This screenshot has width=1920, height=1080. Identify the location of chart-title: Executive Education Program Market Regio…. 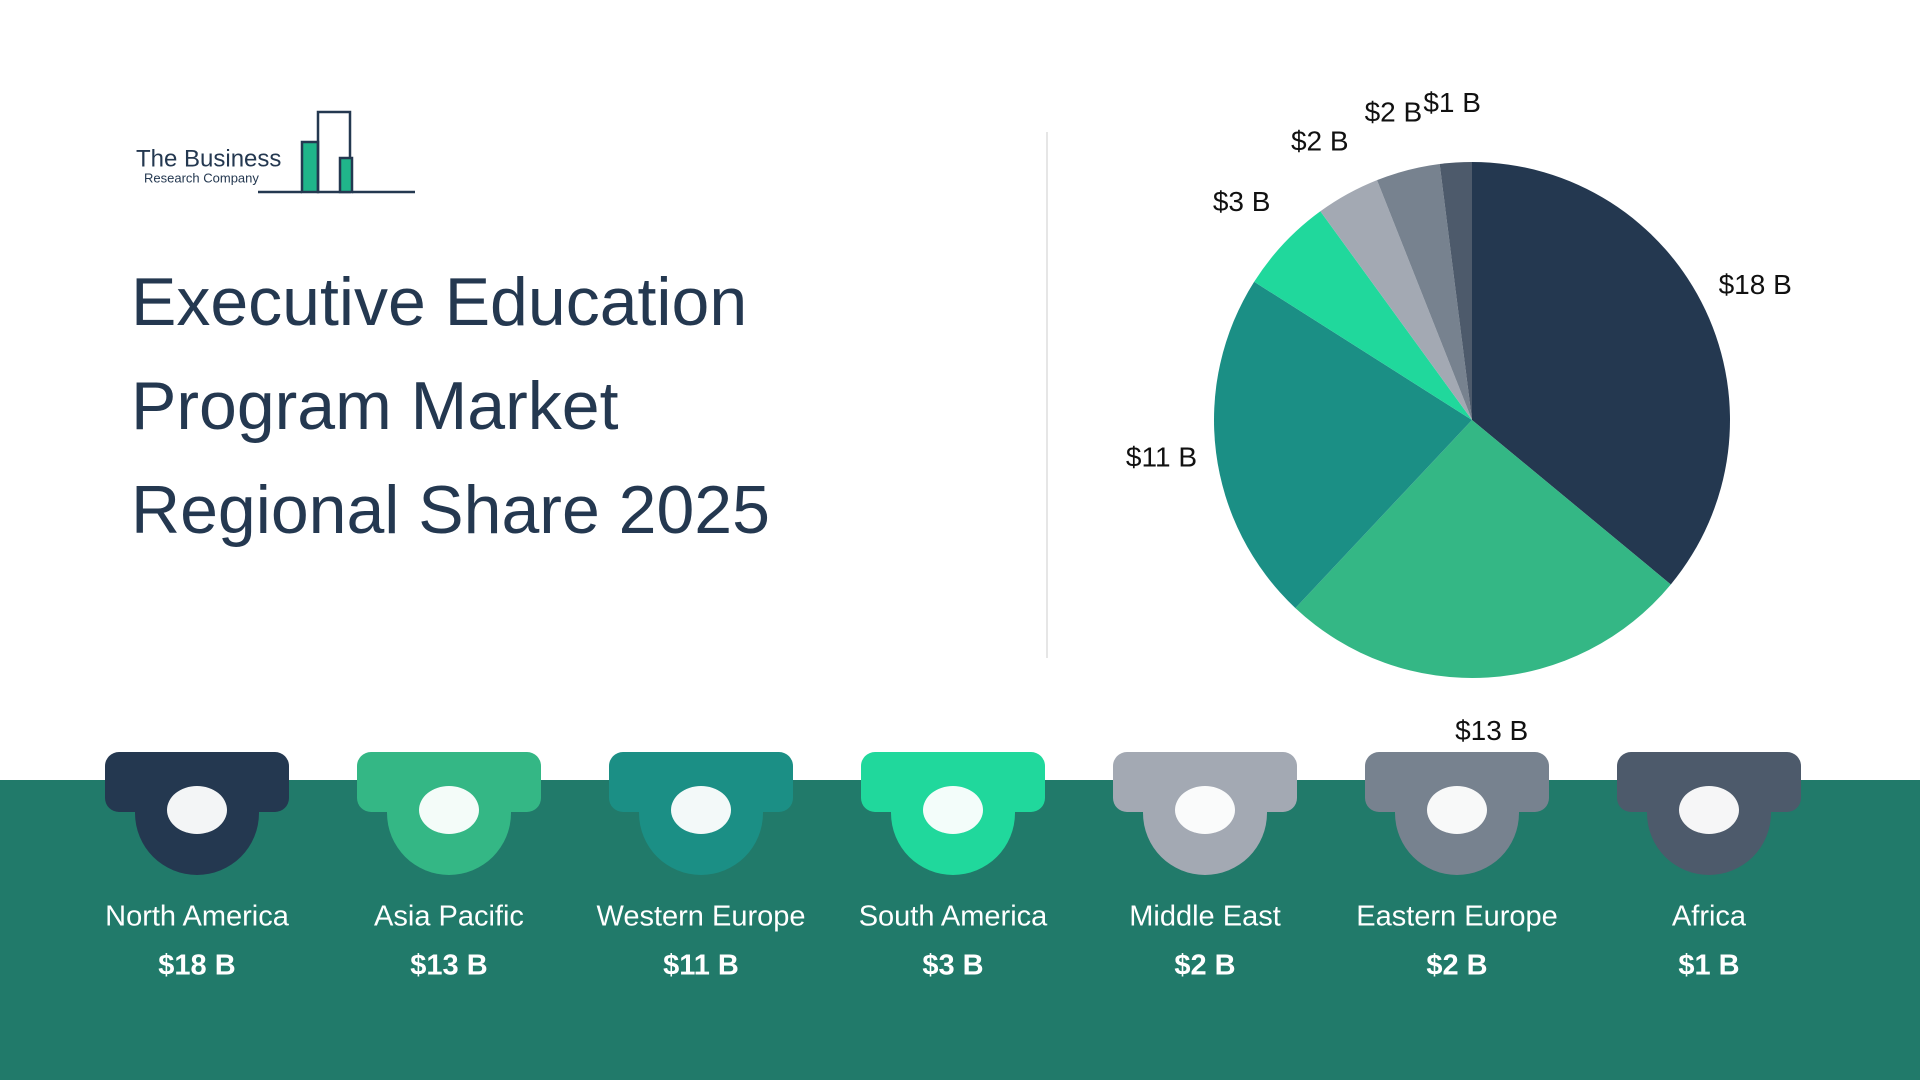
(450, 406).